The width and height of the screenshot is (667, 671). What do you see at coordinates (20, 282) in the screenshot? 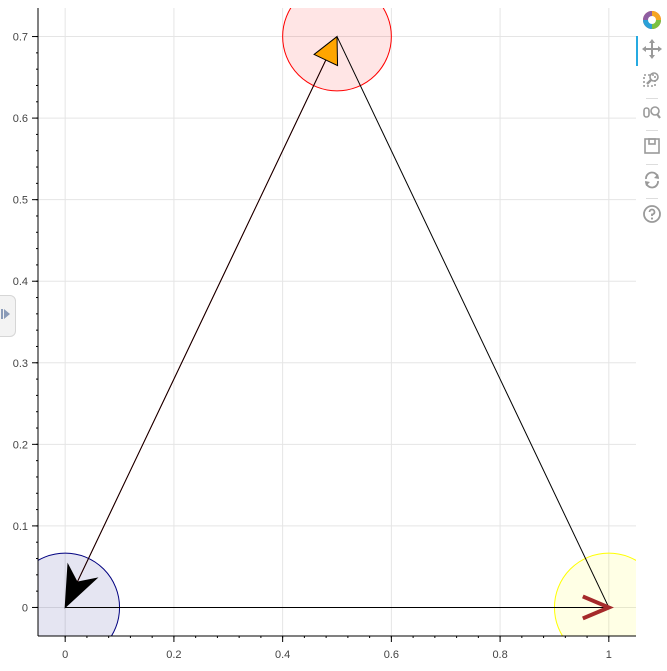
I see `y-tick-label: 0.4` at bounding box center [20, 282].